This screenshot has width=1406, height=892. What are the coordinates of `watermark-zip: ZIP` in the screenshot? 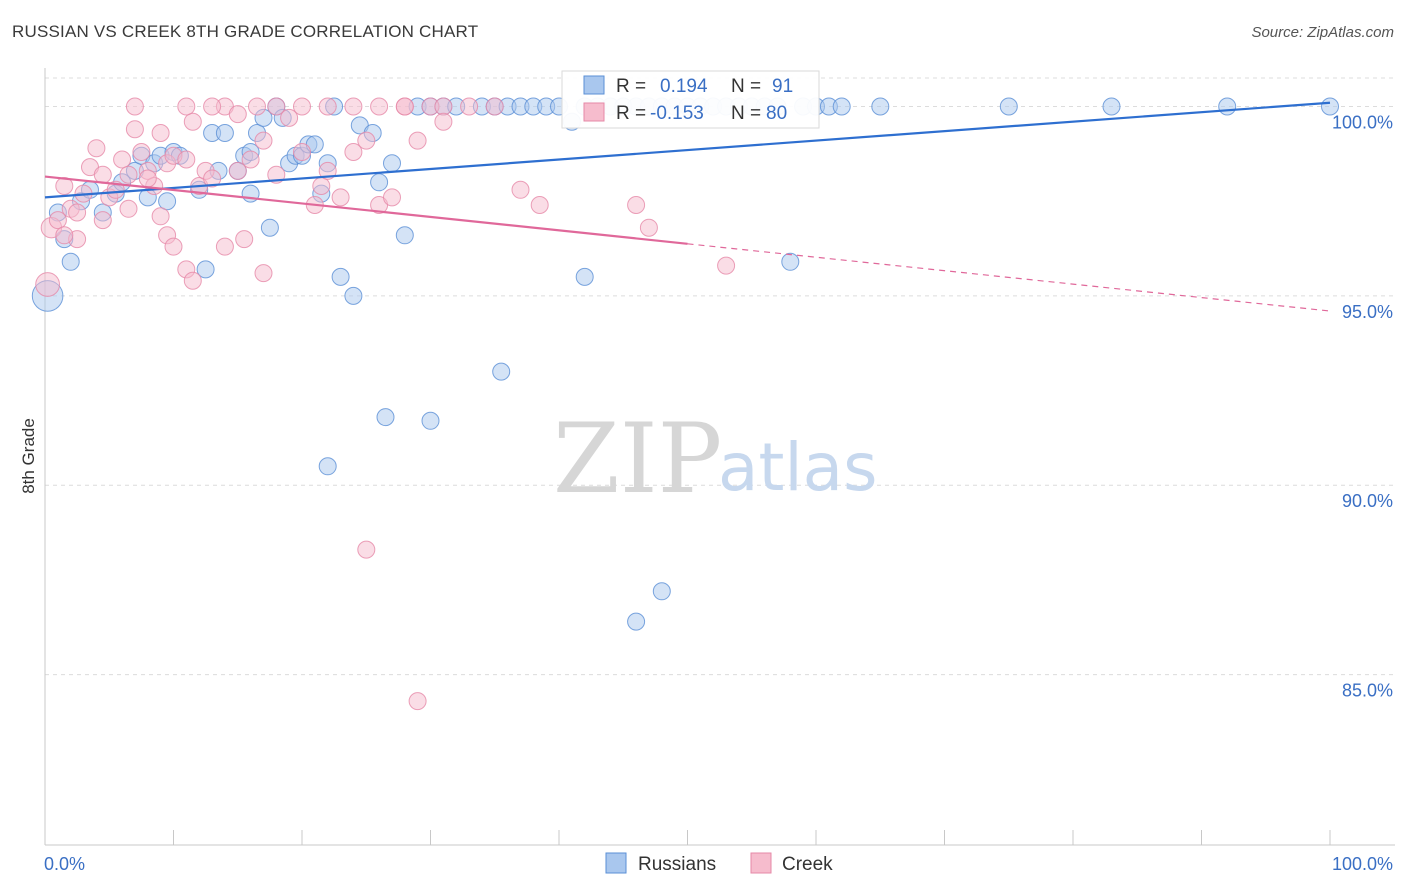 It's located at (637, 459).